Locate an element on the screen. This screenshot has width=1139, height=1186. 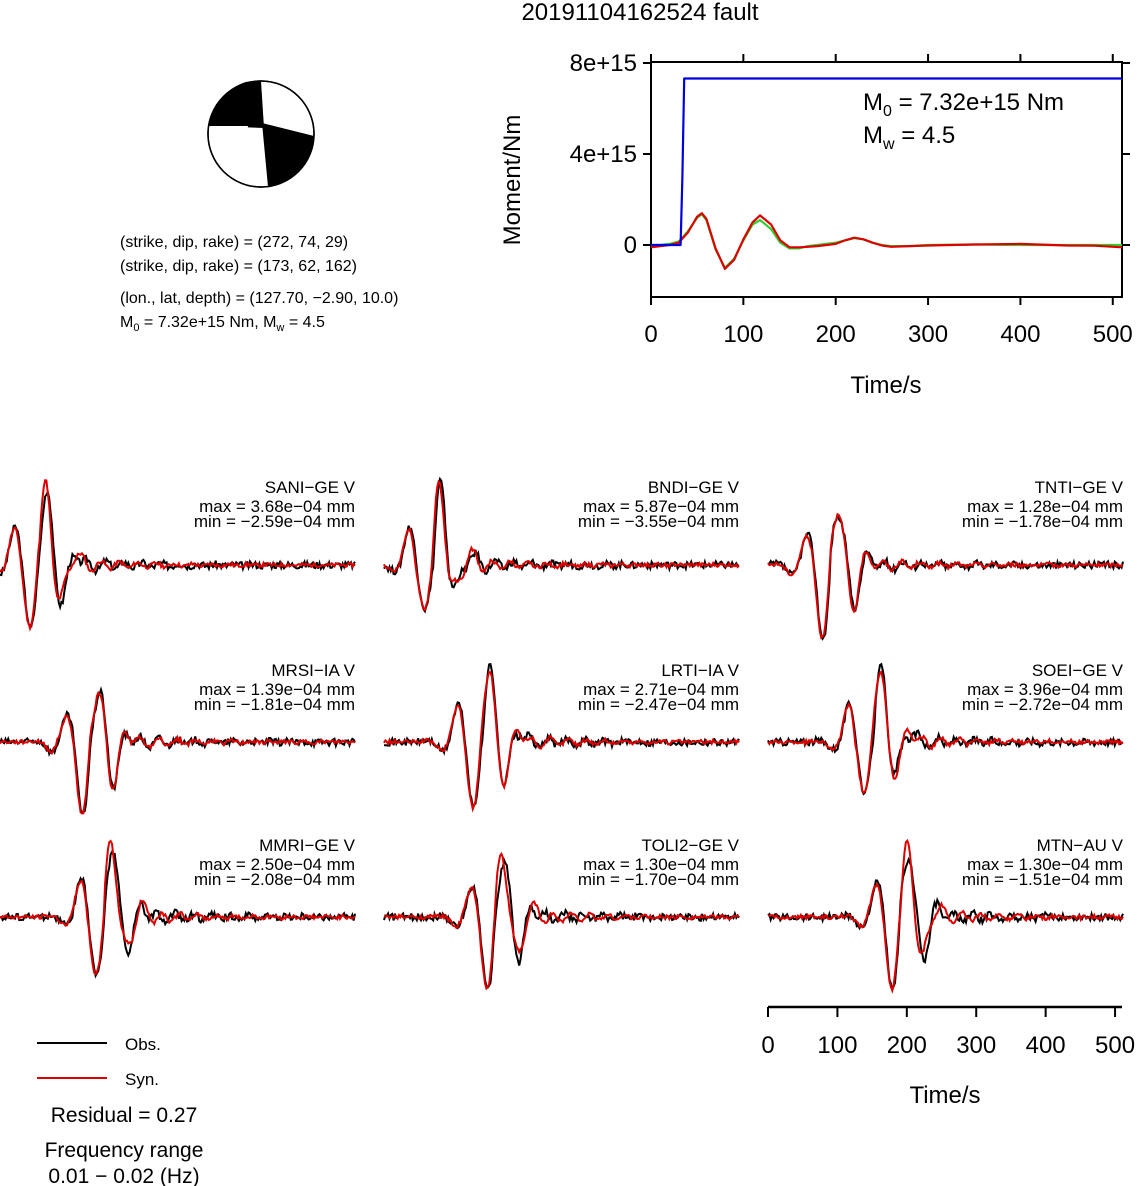
station-min: min = −3.55e−04 mm is located at coordinates (658, 521).